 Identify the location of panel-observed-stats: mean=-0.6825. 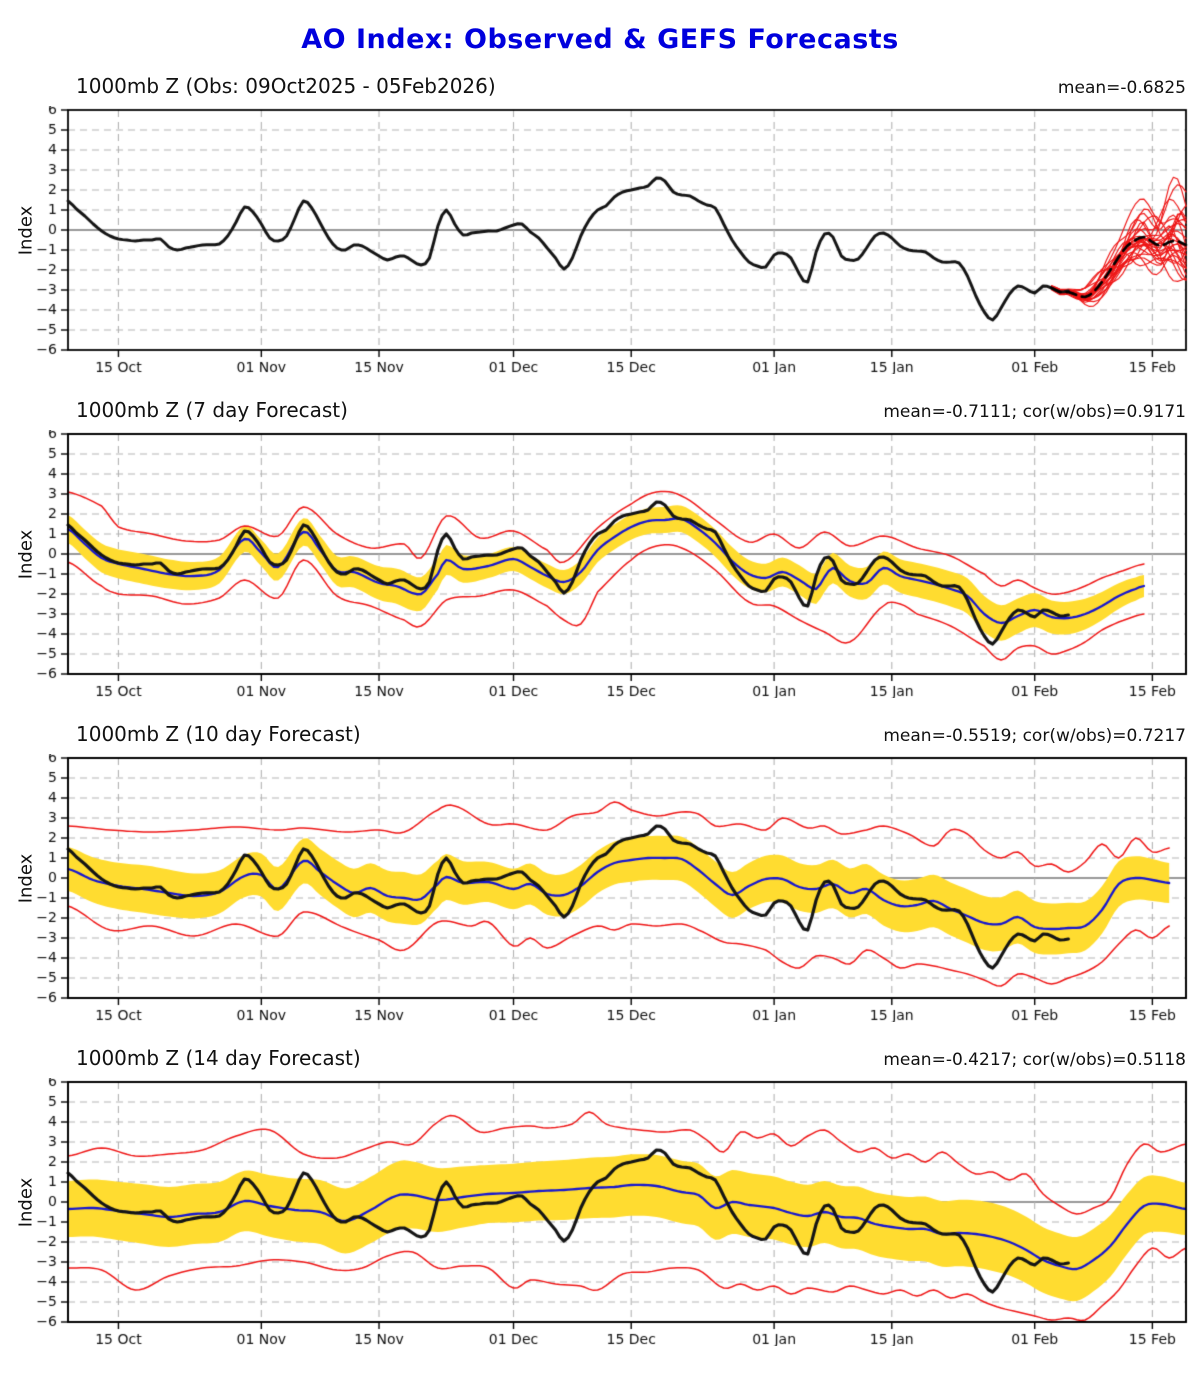
(1121, 88).